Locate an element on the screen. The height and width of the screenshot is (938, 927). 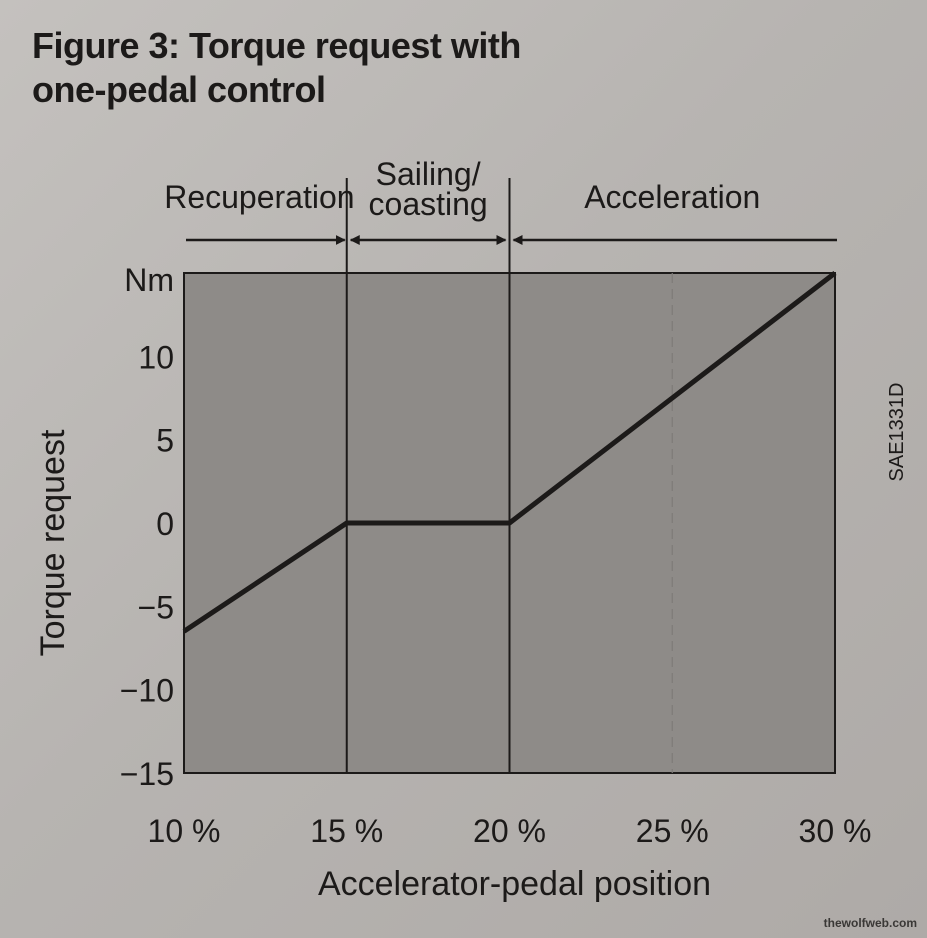
x-tick-label: 25 % is located at coordinates (672, 831).